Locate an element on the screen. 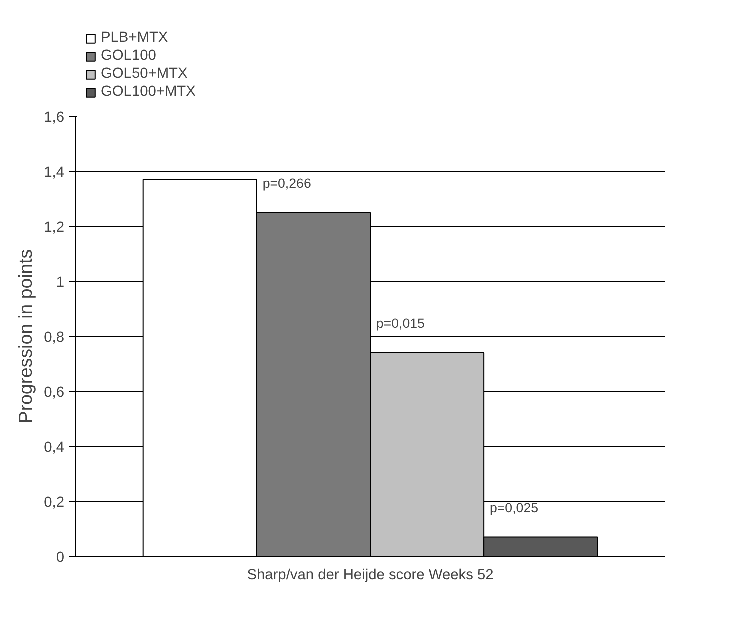 The width and height of the screenshot is (733, 644). legend-label: GOL50+MTX is located at coordinates (144, 74).